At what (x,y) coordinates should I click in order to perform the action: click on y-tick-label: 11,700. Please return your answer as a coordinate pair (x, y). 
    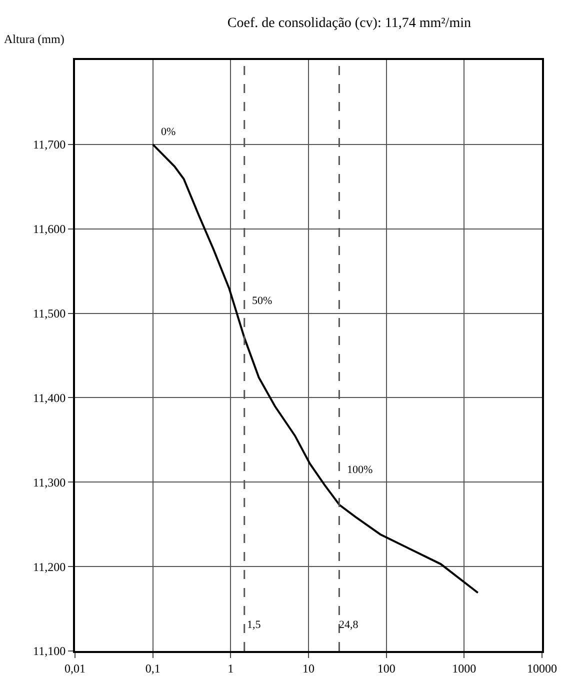
    Looking at the image, I should click on (49, 145).